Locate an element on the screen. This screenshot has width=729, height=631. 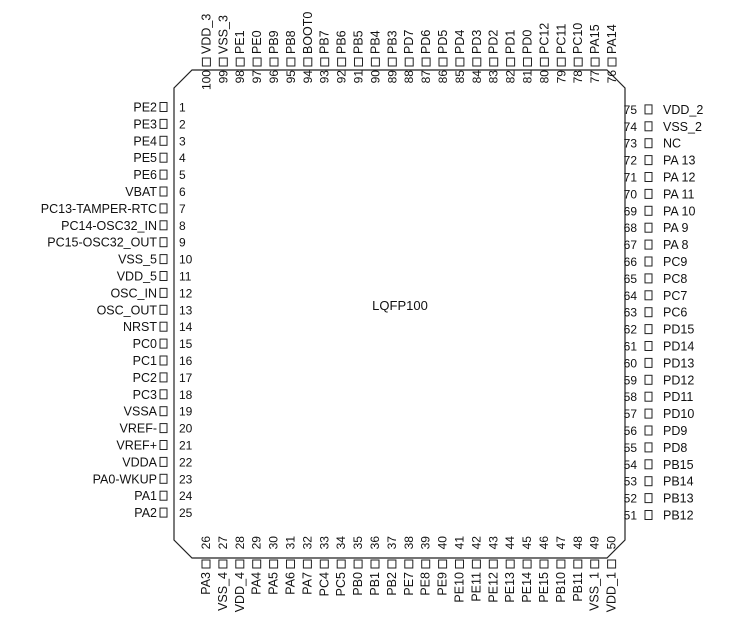
pin-number-70: 70 is located at coordinates (631, 194).